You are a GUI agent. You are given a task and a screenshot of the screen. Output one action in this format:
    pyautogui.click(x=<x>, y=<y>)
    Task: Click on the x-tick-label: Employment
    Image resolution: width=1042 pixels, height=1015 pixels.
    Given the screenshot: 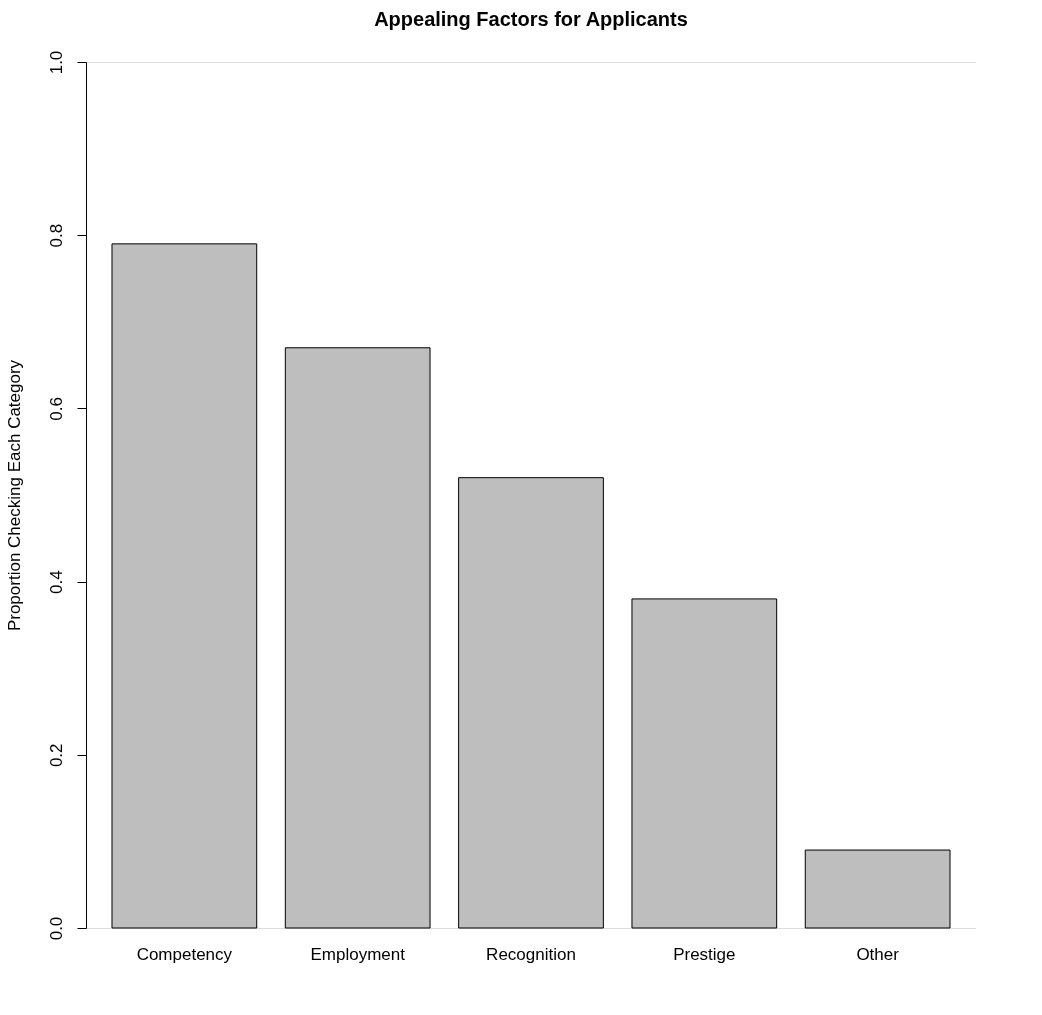 What is the action you would take?
    pyautogui.click(x=358, y=954)
    